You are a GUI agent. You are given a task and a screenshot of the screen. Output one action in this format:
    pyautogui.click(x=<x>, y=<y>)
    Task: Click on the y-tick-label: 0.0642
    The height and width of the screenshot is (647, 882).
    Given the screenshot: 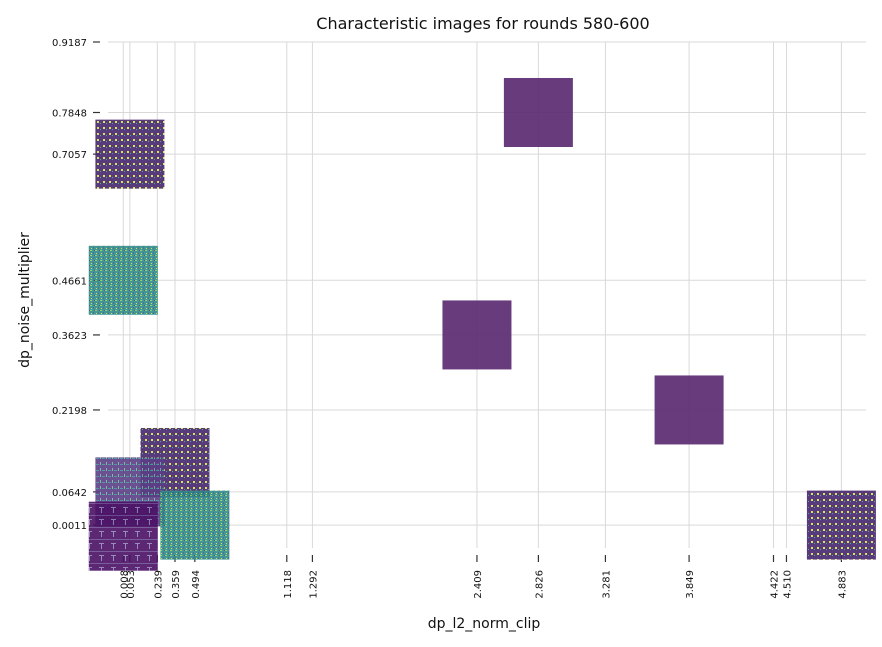 What is the action you would take?
    pyautogui.click(x=69, y=493)
    